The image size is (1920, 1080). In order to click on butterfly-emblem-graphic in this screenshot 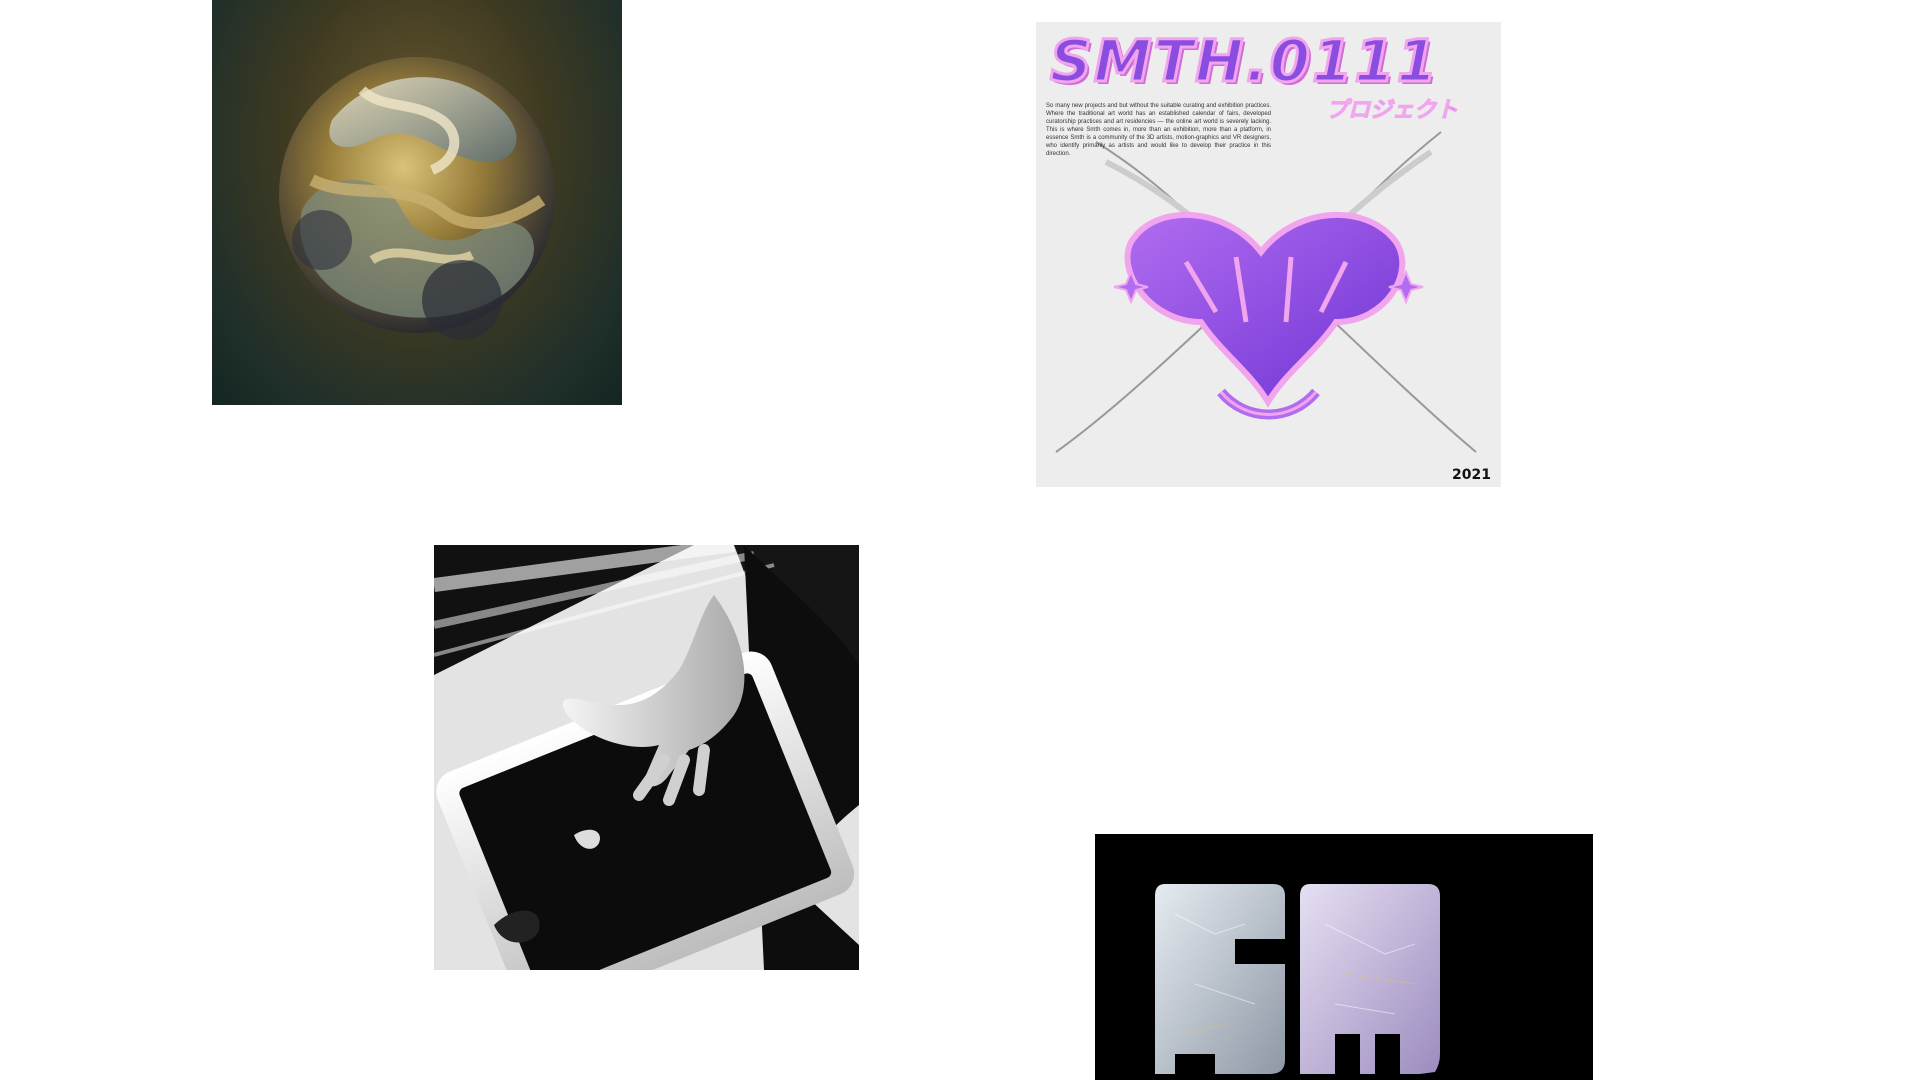, I will do `click(1266, 292)`.